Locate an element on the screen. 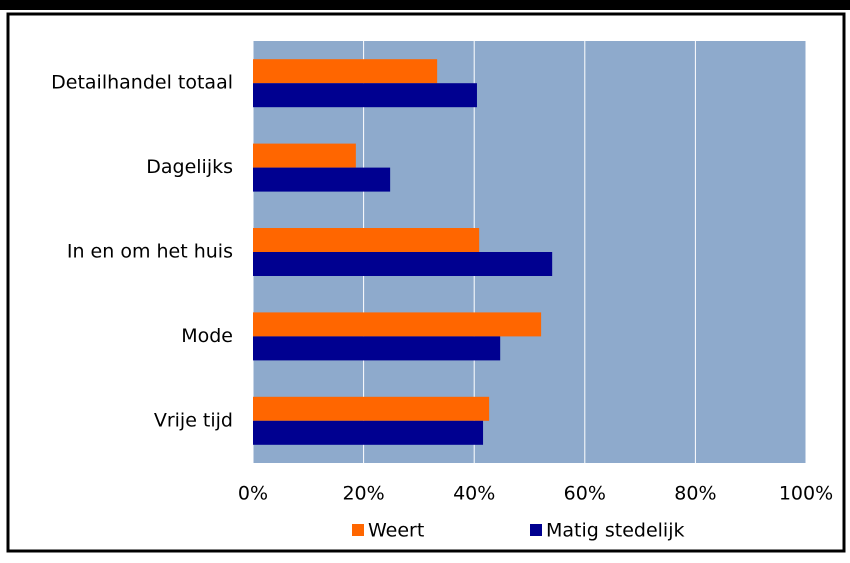 The width and height of the screenshot is (850, 563). x-tick-label: 40% is located at coordinates (474, 494).